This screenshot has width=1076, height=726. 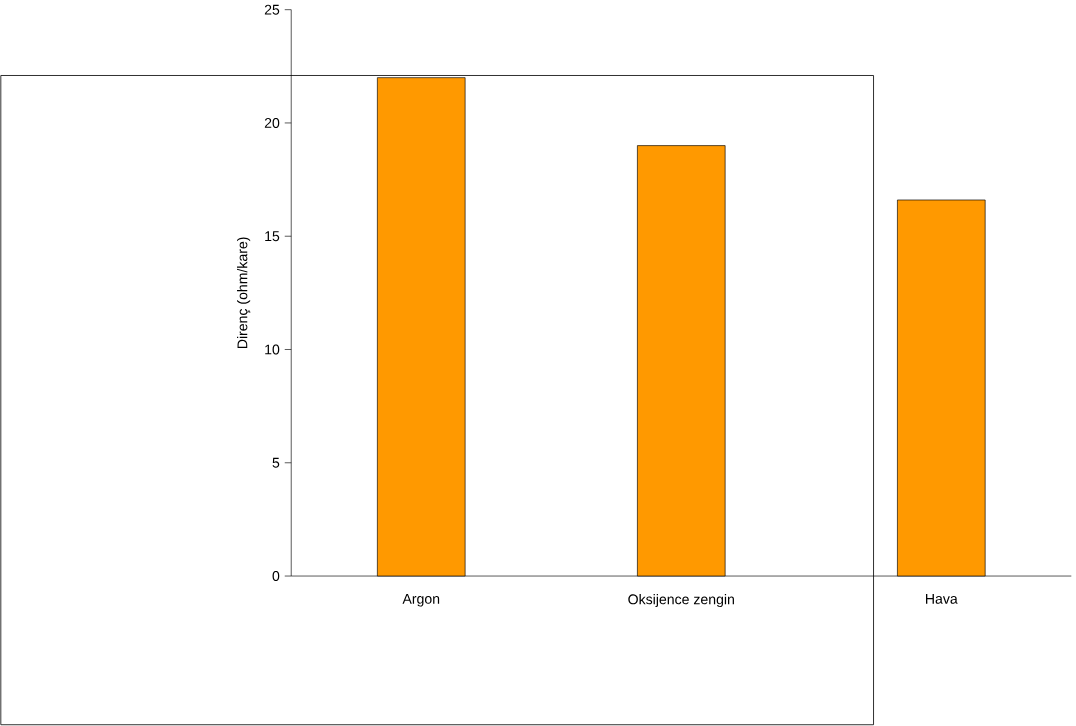 I want to click on y-tick-label: 10, so click(x=272, y=349).